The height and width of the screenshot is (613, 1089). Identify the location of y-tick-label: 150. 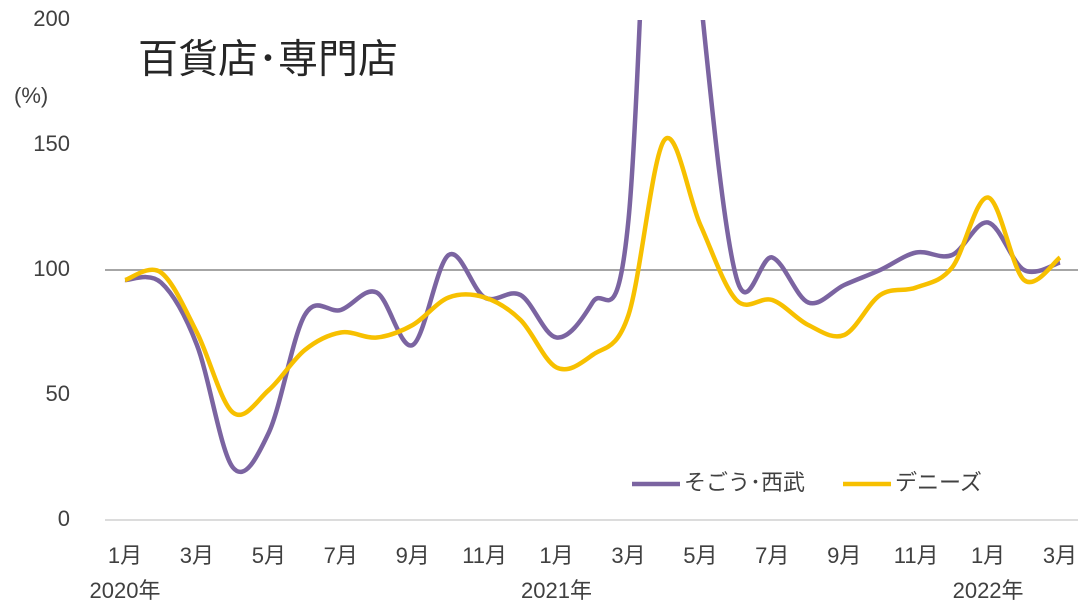
(51, 143).